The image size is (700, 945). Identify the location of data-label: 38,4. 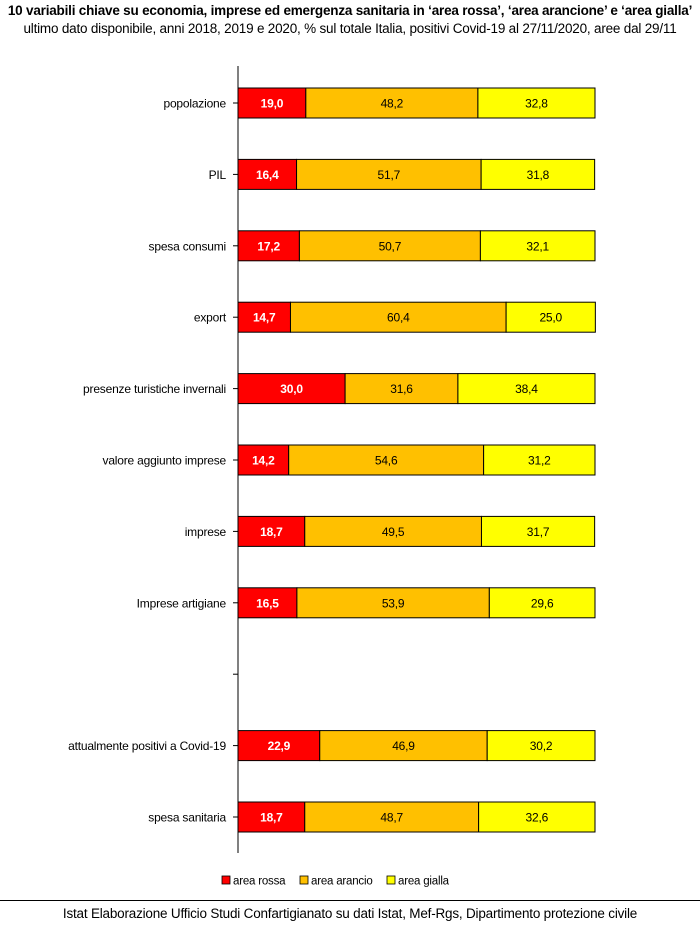
(526, 389).